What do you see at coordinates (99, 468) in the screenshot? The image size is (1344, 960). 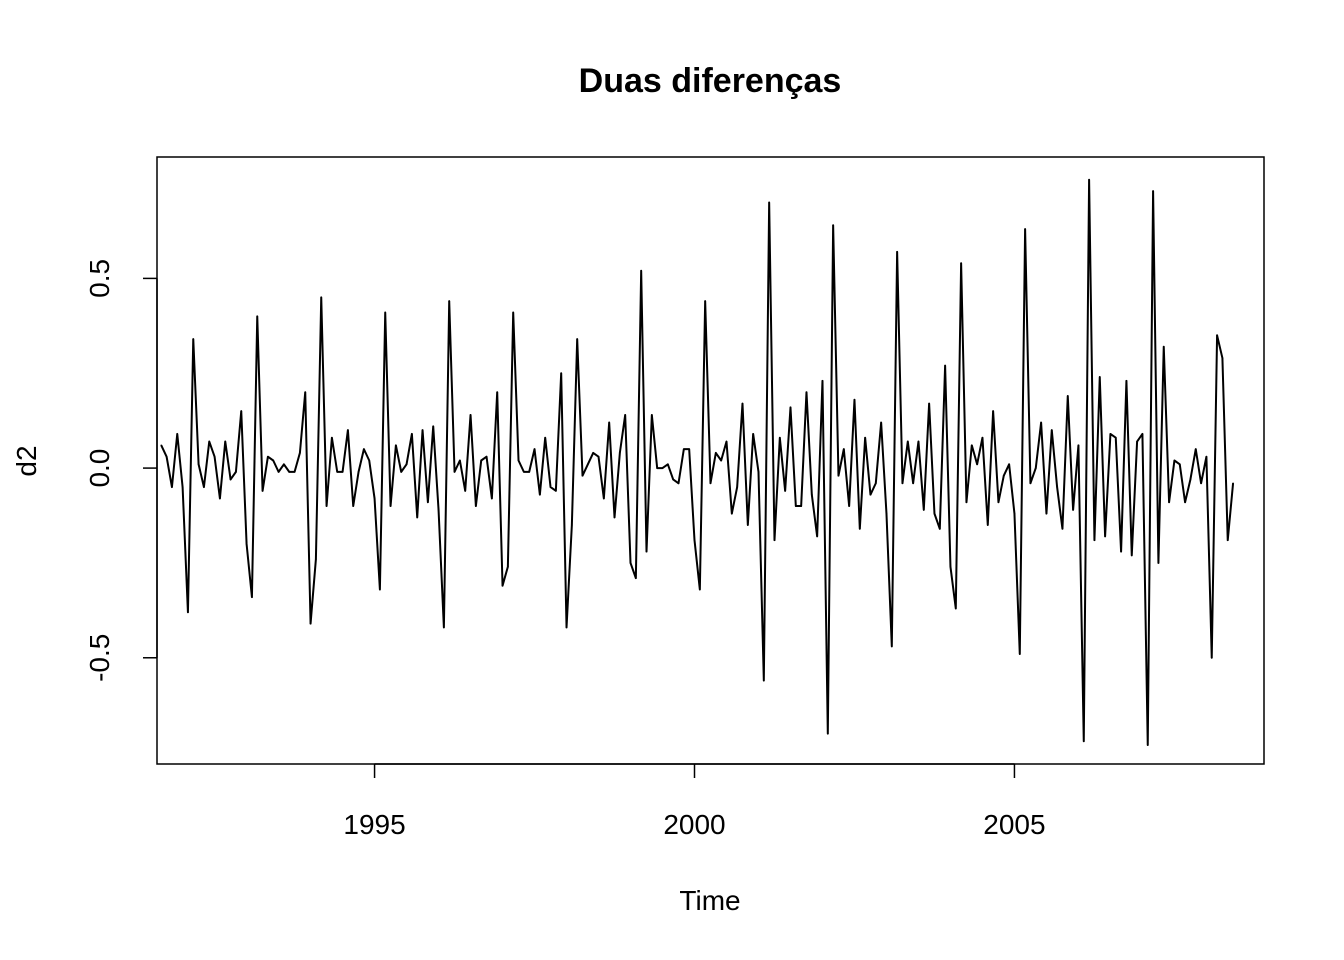 I see `y-tick-label-0.0: 0.0` at bounding box center [99, 468].